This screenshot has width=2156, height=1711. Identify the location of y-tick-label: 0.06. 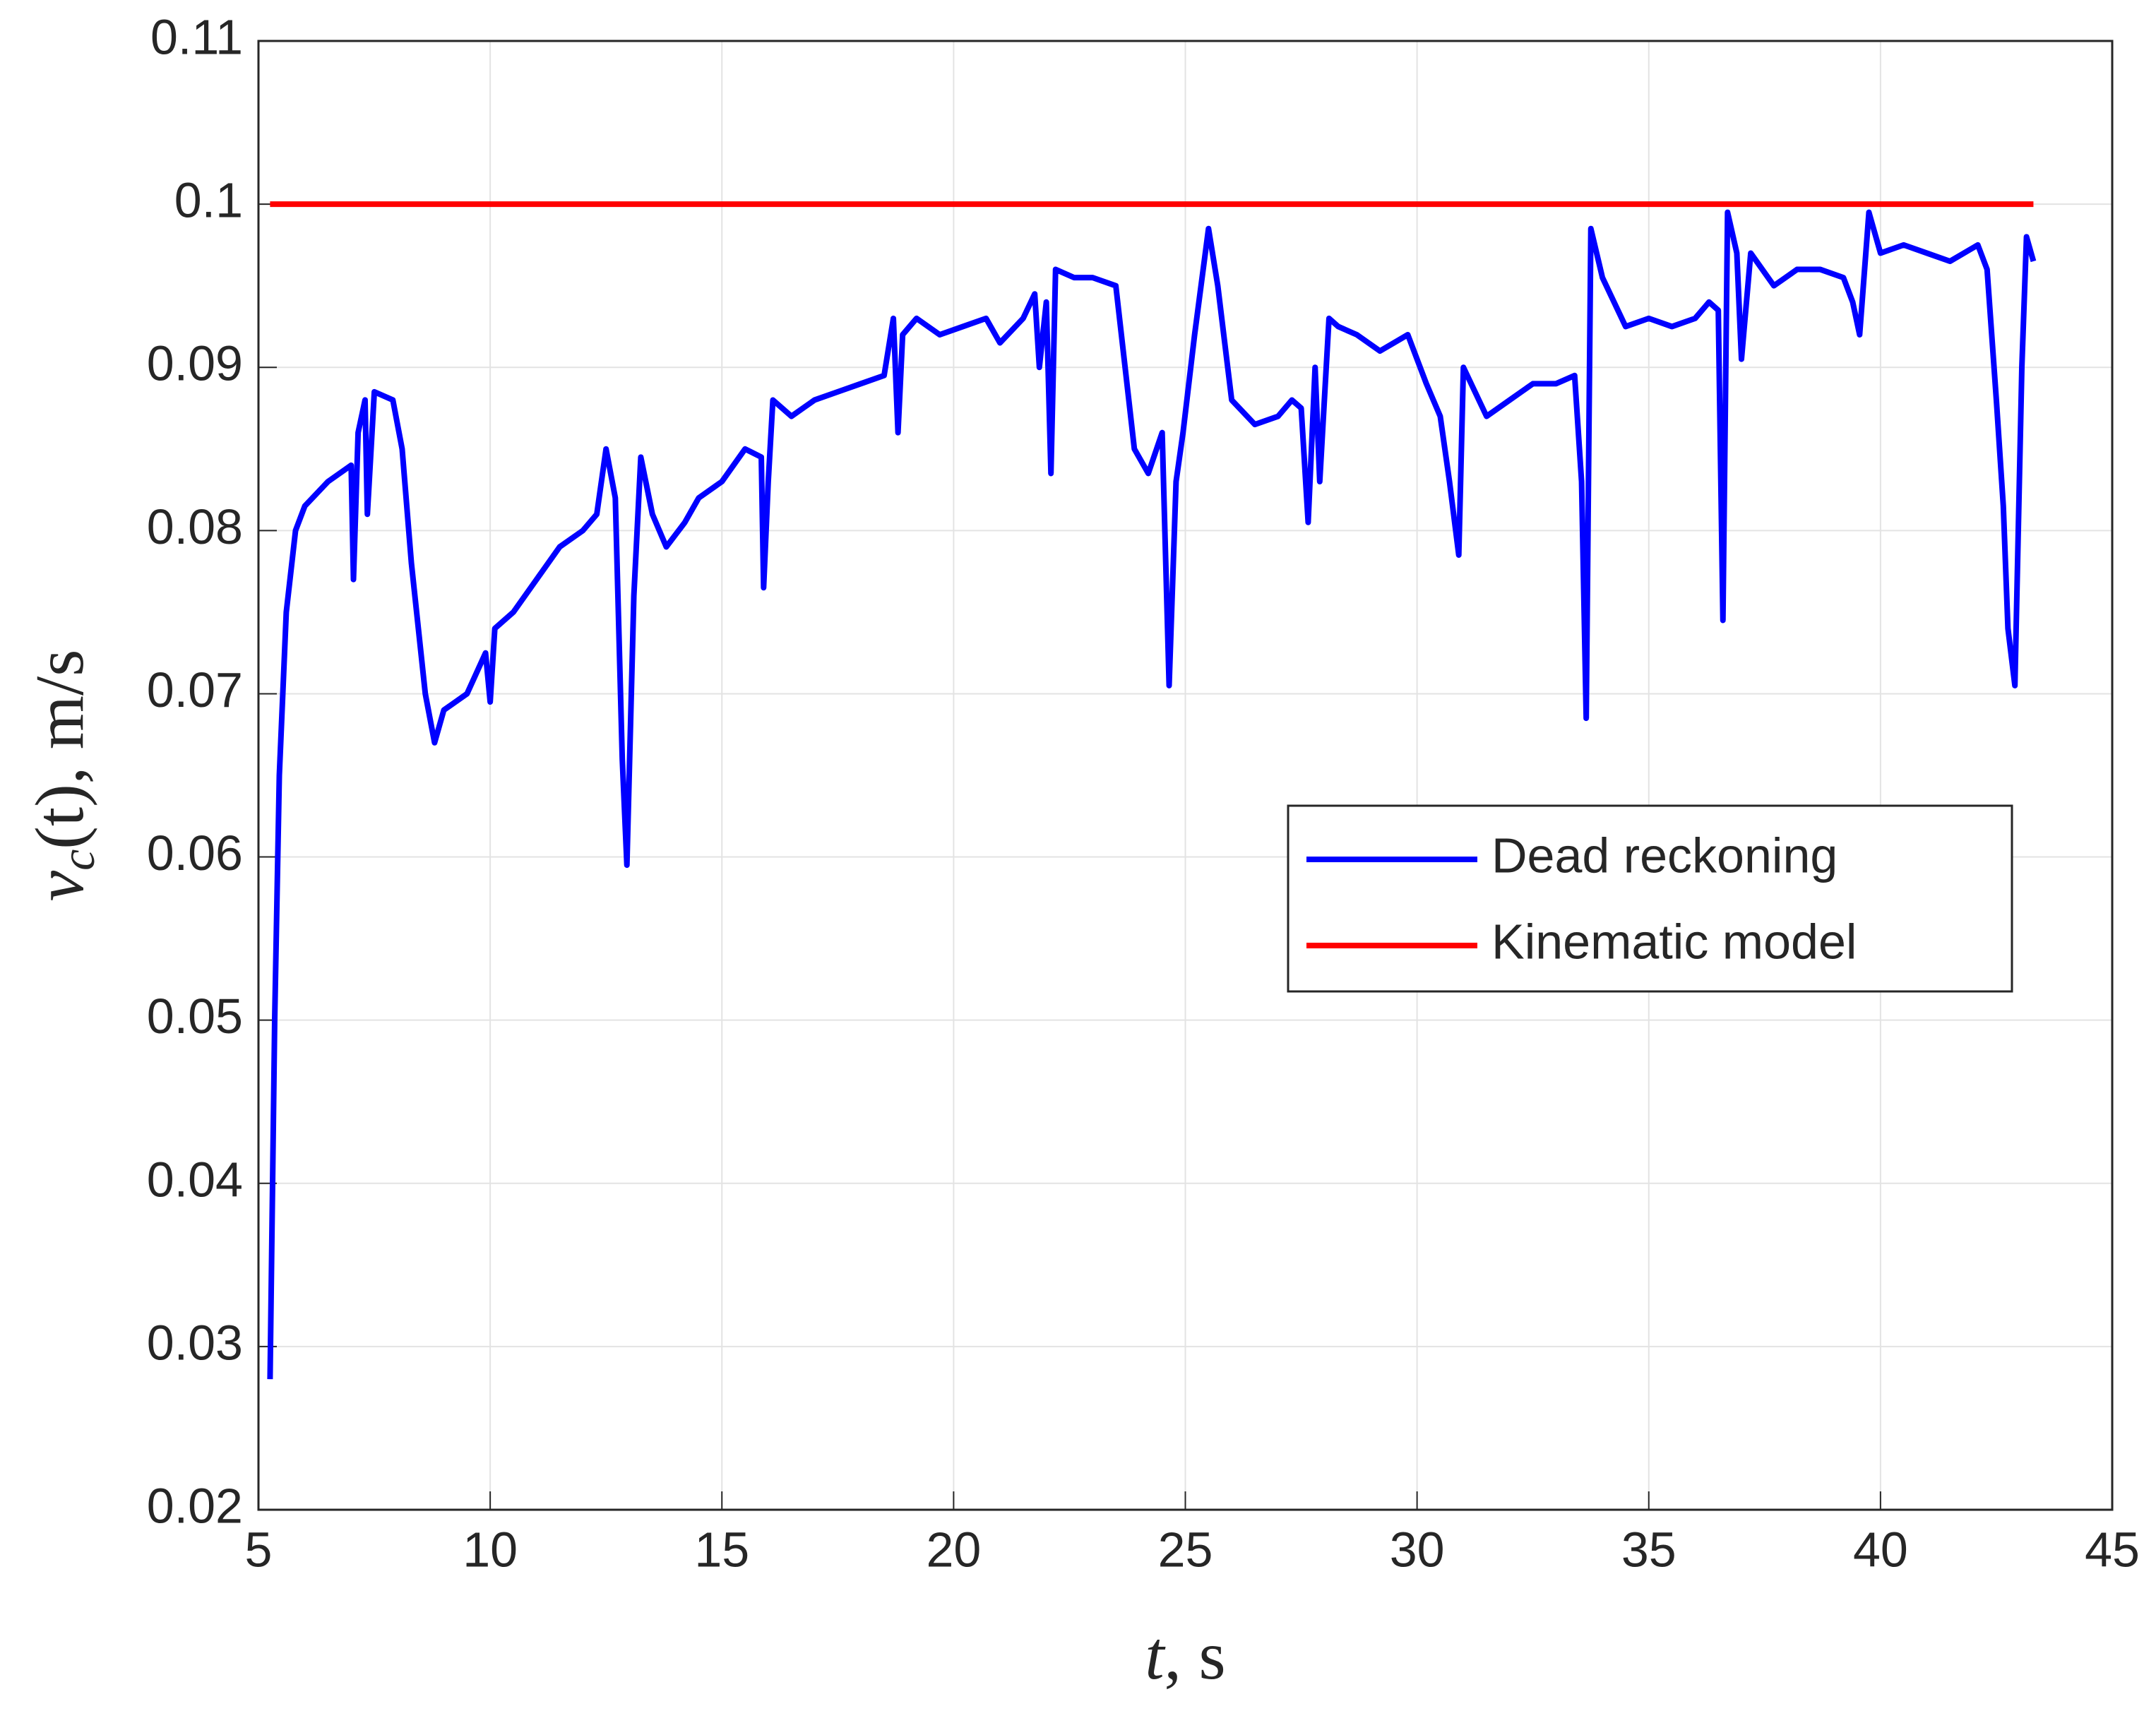
(195, 853).